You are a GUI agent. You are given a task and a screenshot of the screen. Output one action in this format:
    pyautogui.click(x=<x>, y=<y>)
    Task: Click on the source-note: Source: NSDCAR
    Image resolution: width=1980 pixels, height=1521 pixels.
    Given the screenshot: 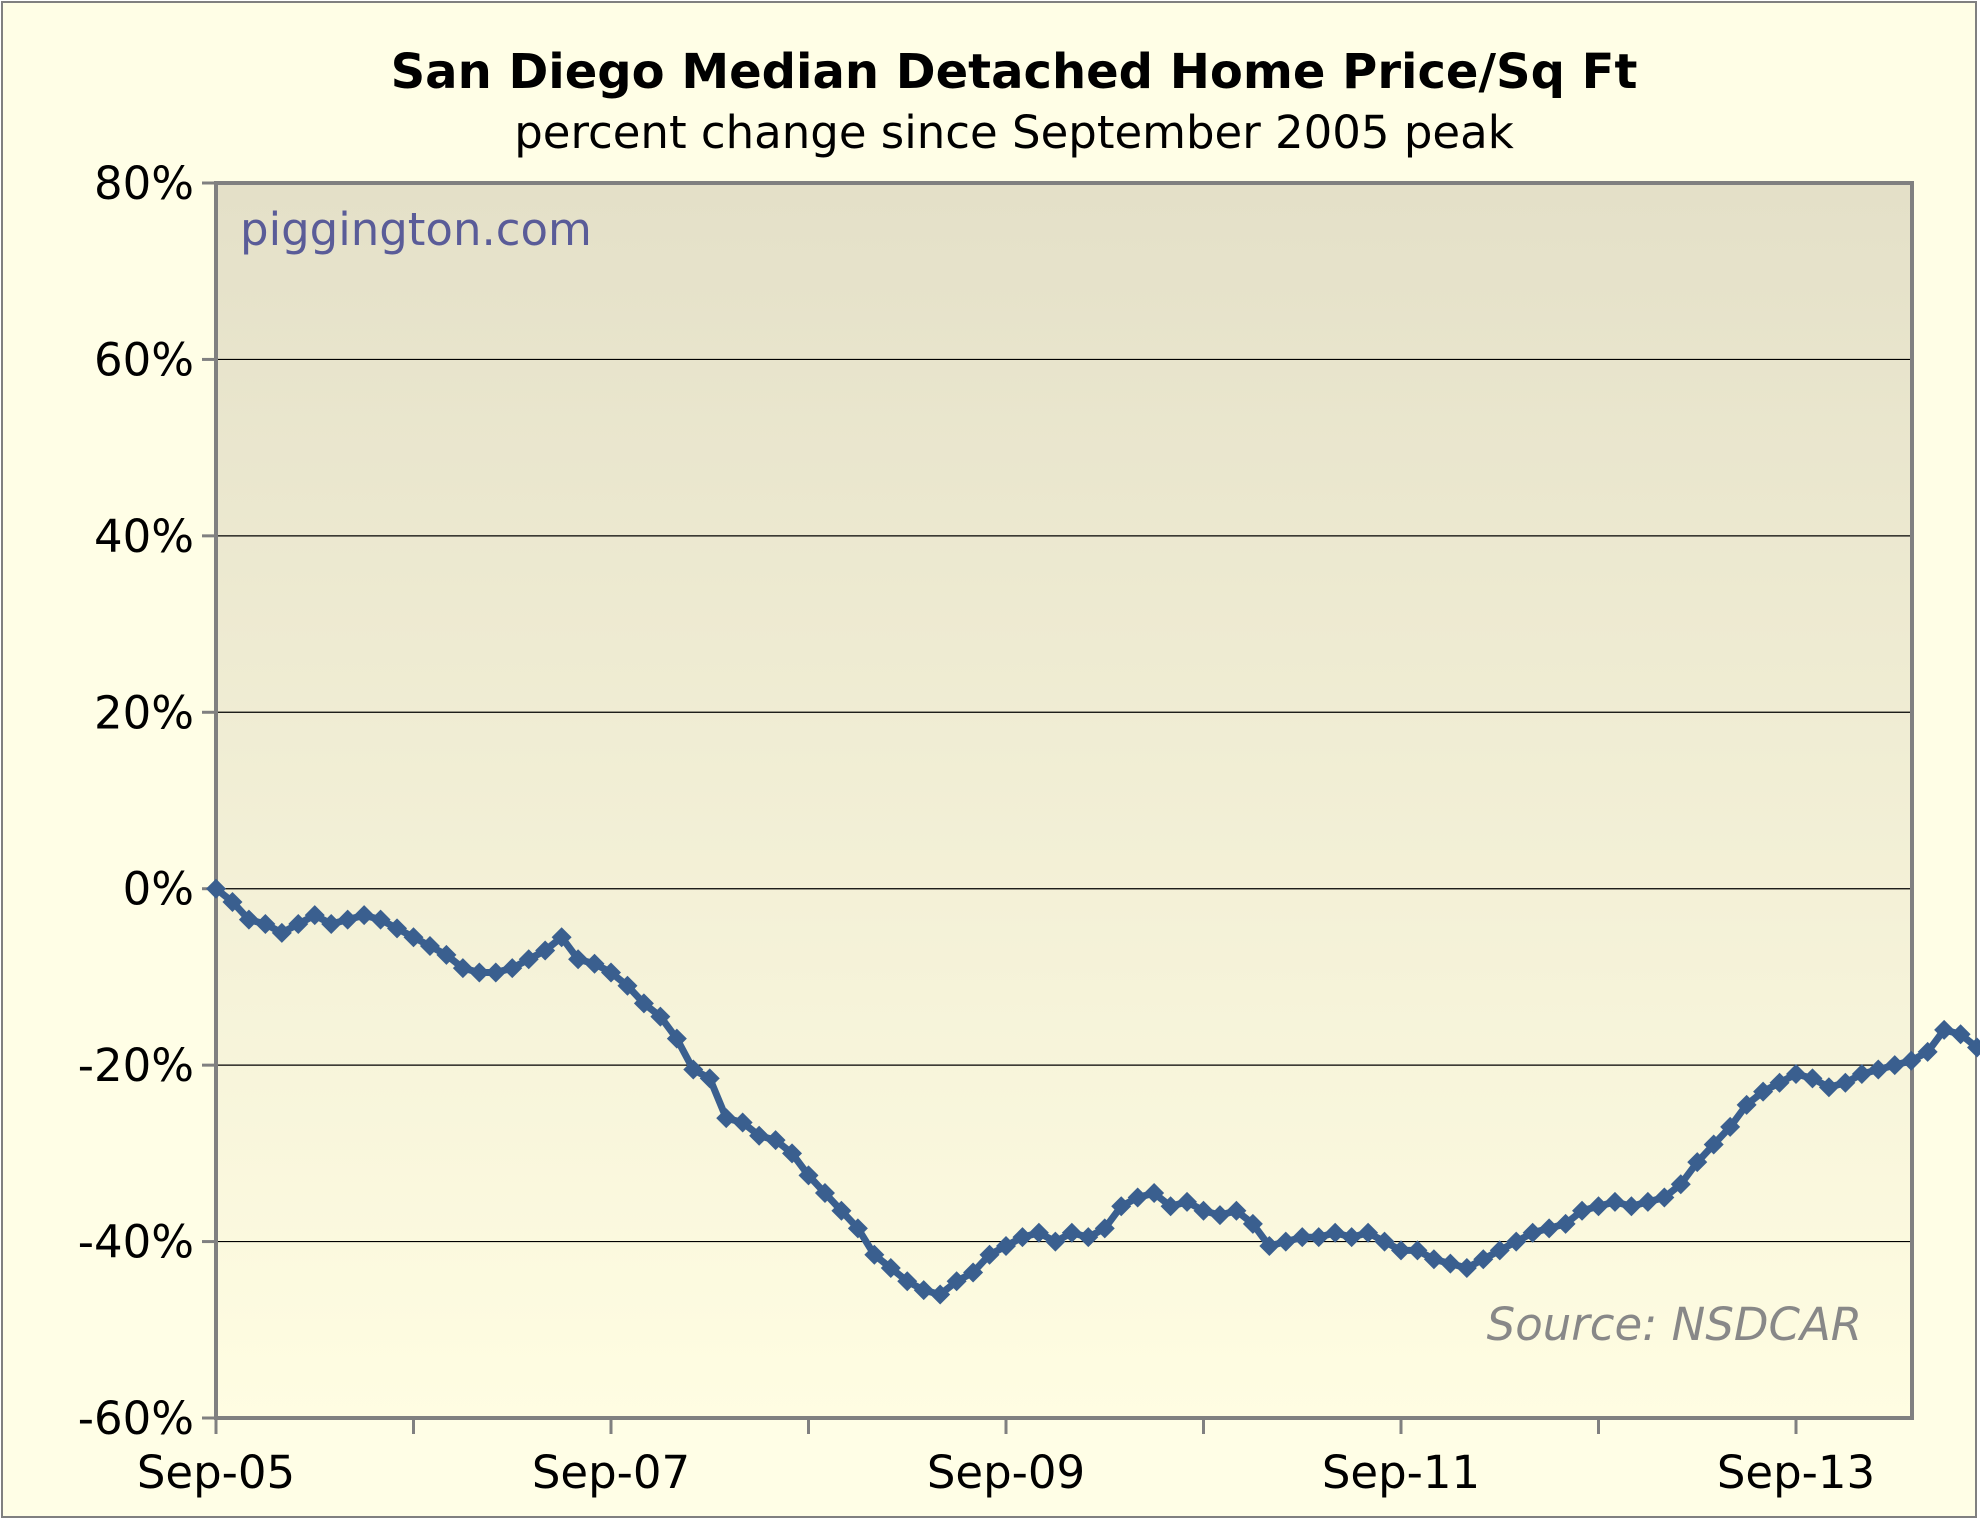 What is the action you would take?
    pyautogui.click(x=1674, y=1324)
    